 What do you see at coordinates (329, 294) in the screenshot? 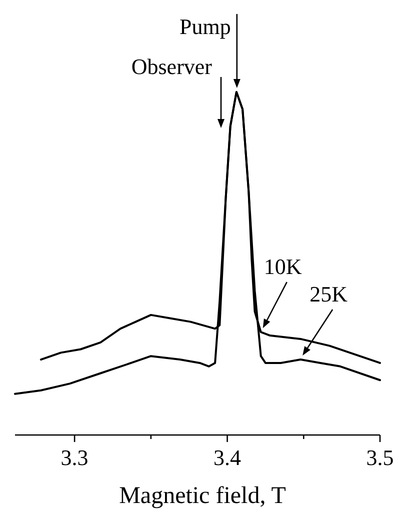
I see `legend-label: 25K` at bounding box center [329, 294].